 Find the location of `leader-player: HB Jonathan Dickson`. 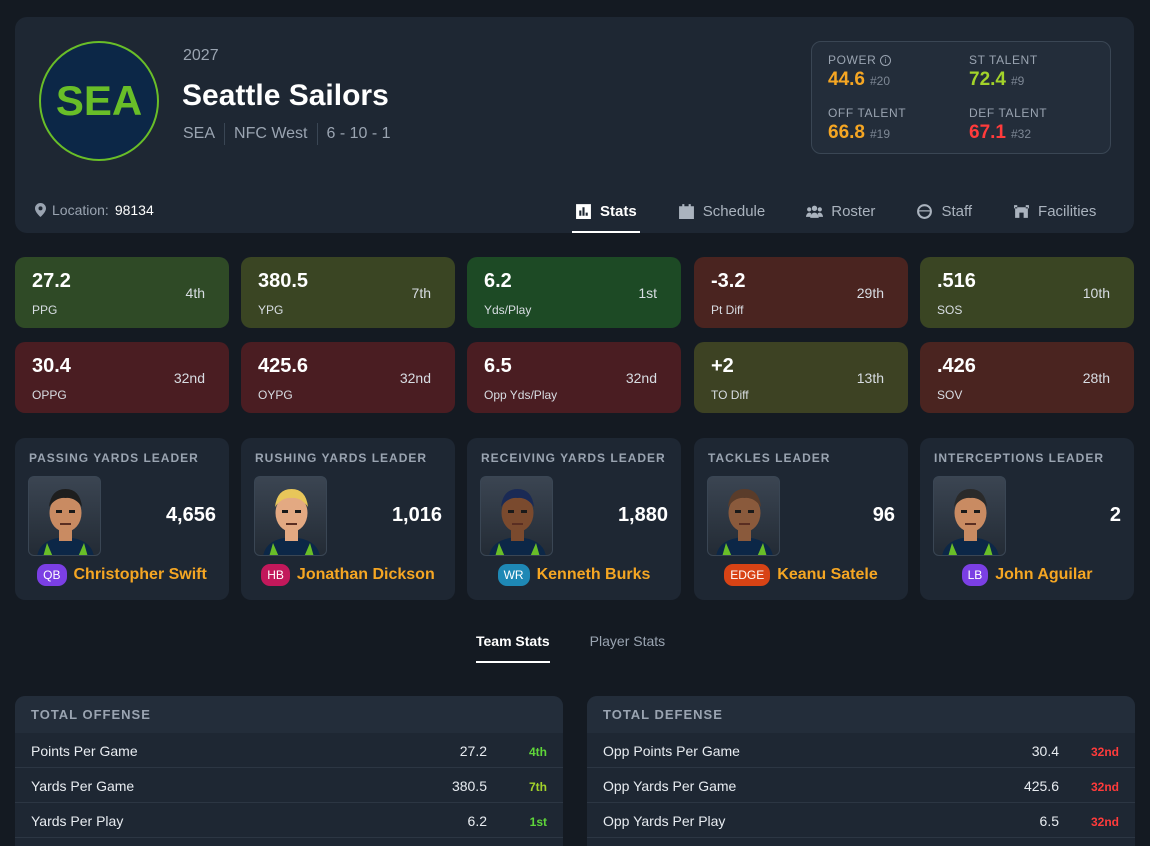

leader-player: HB Jonathan Dickson is located at coordinates (348, 575).